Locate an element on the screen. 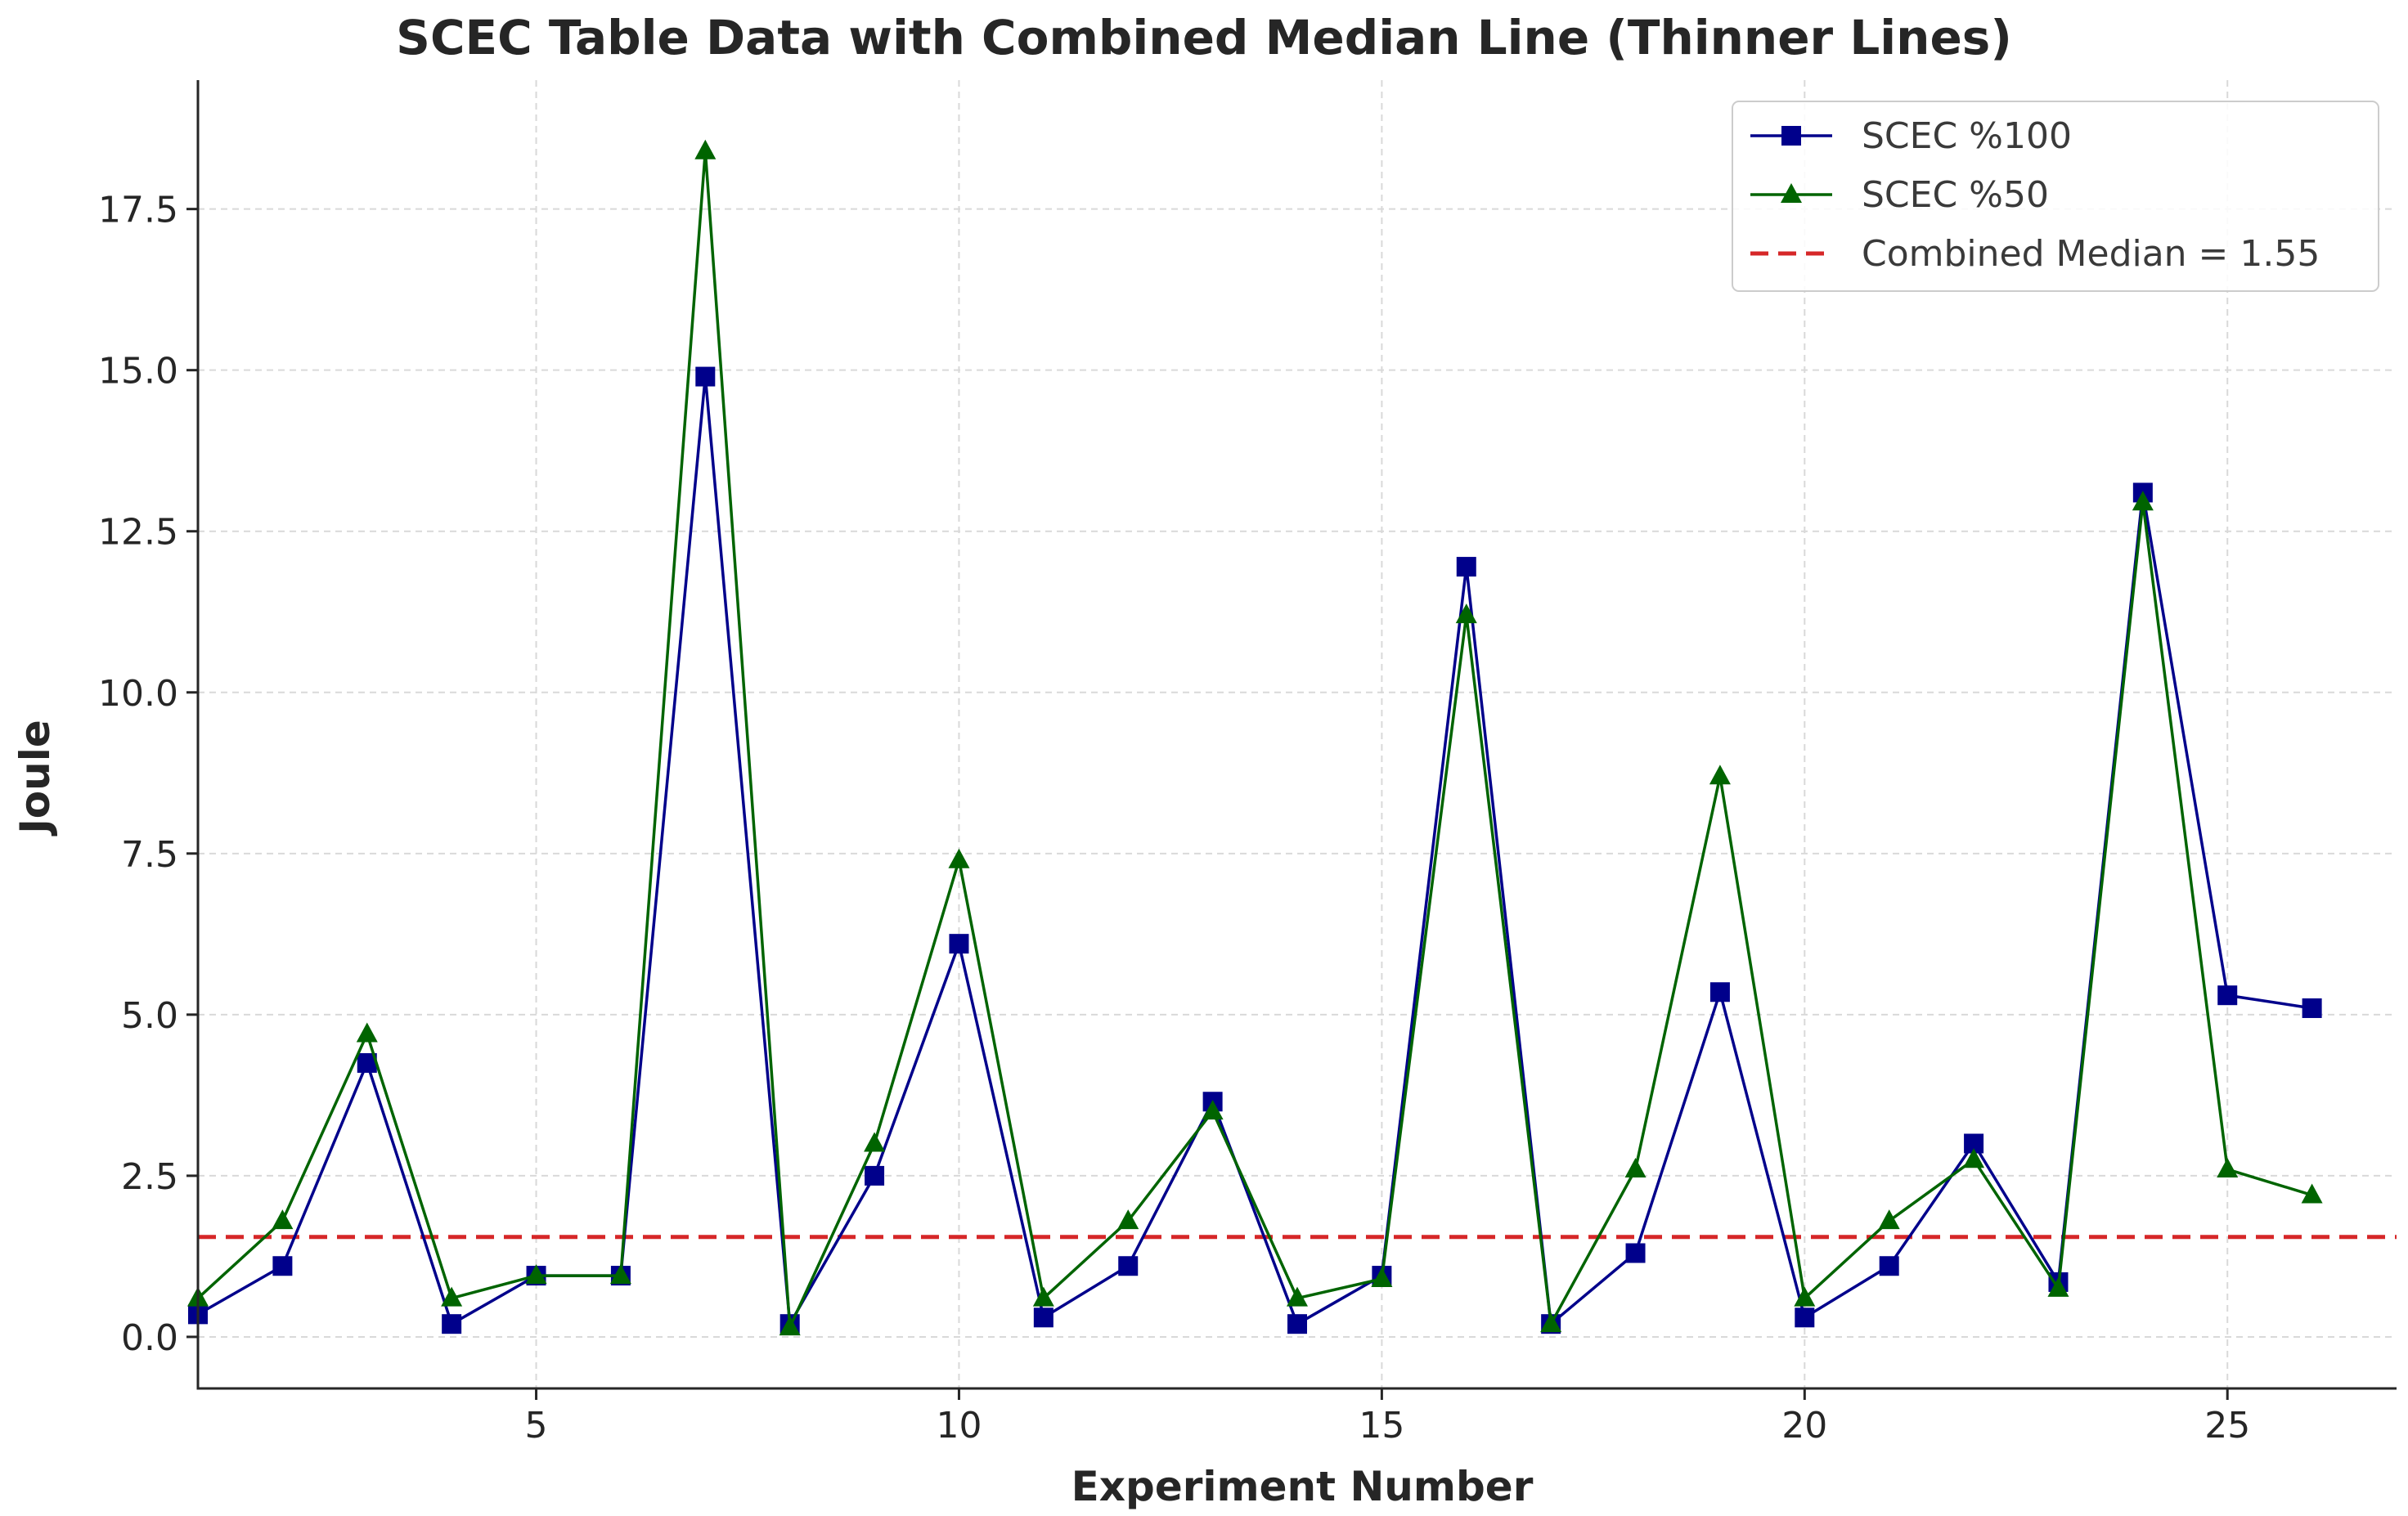  legend-marker-square is located at coordinates (1791, 136).